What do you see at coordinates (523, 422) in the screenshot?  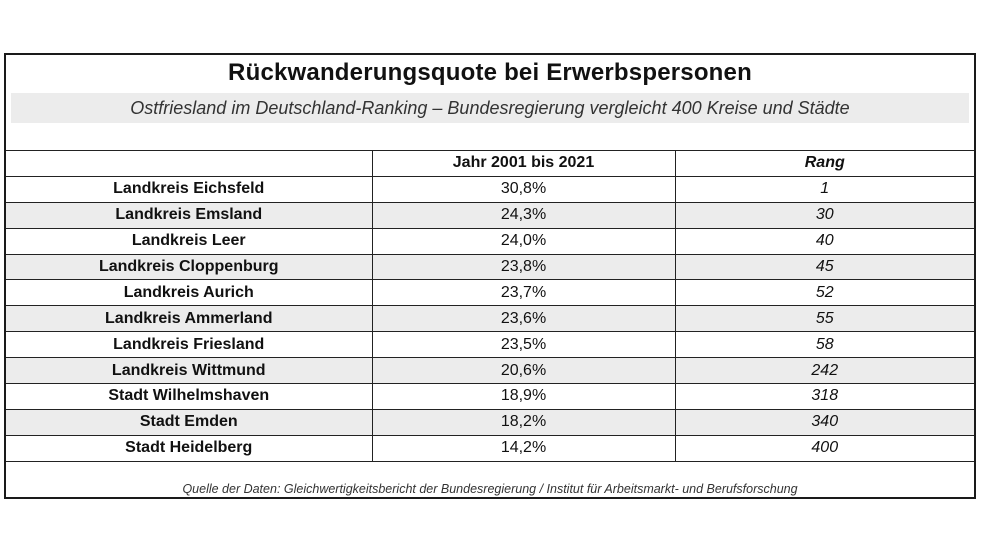 I see `row-quote: 18,2%` at bounding box center [523, 422].